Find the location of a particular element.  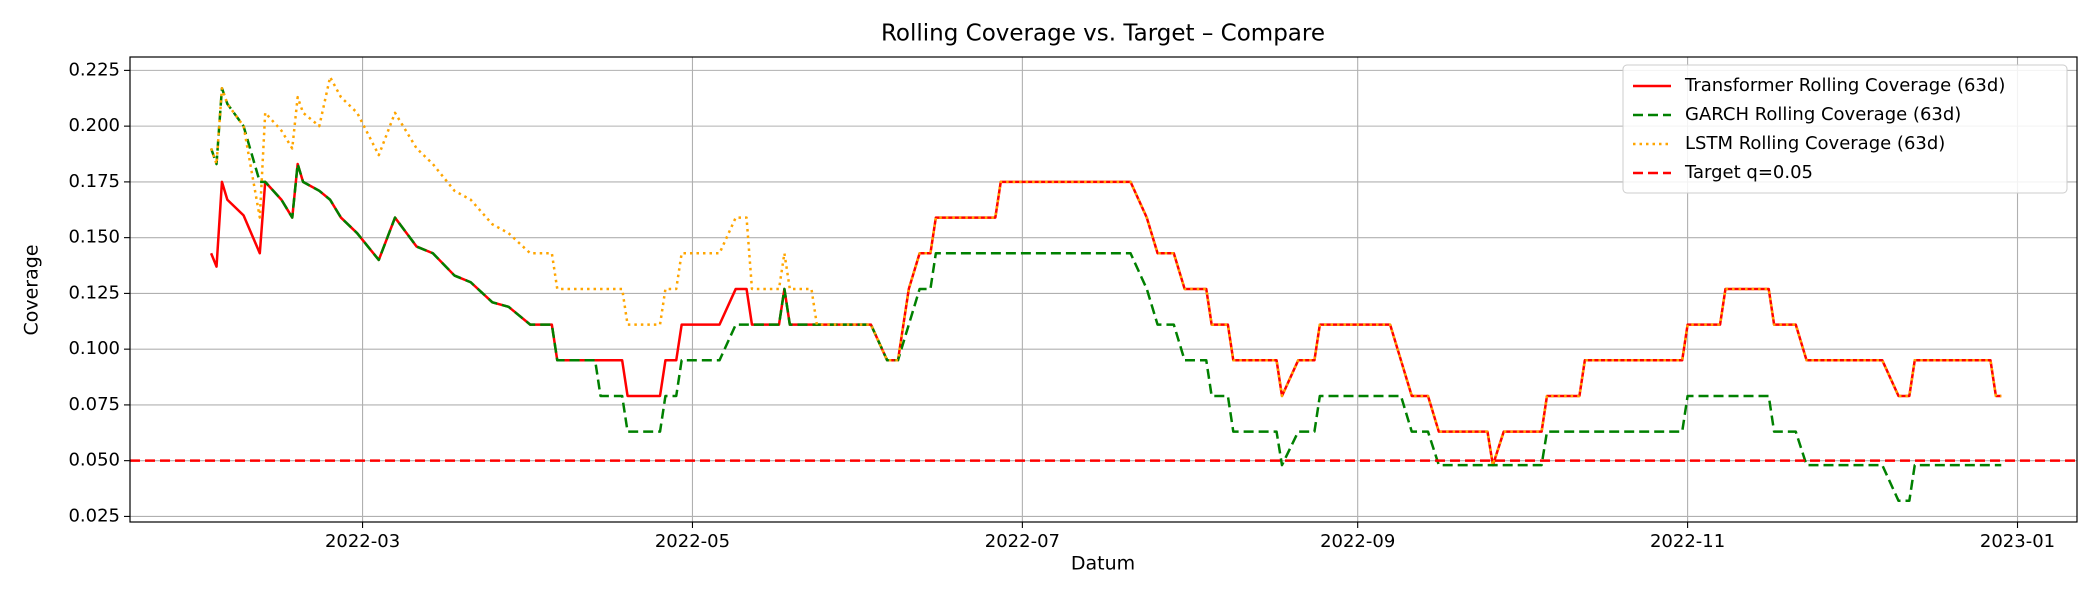

y-tick-label: 0.150 is located at coordinates (94, 237).